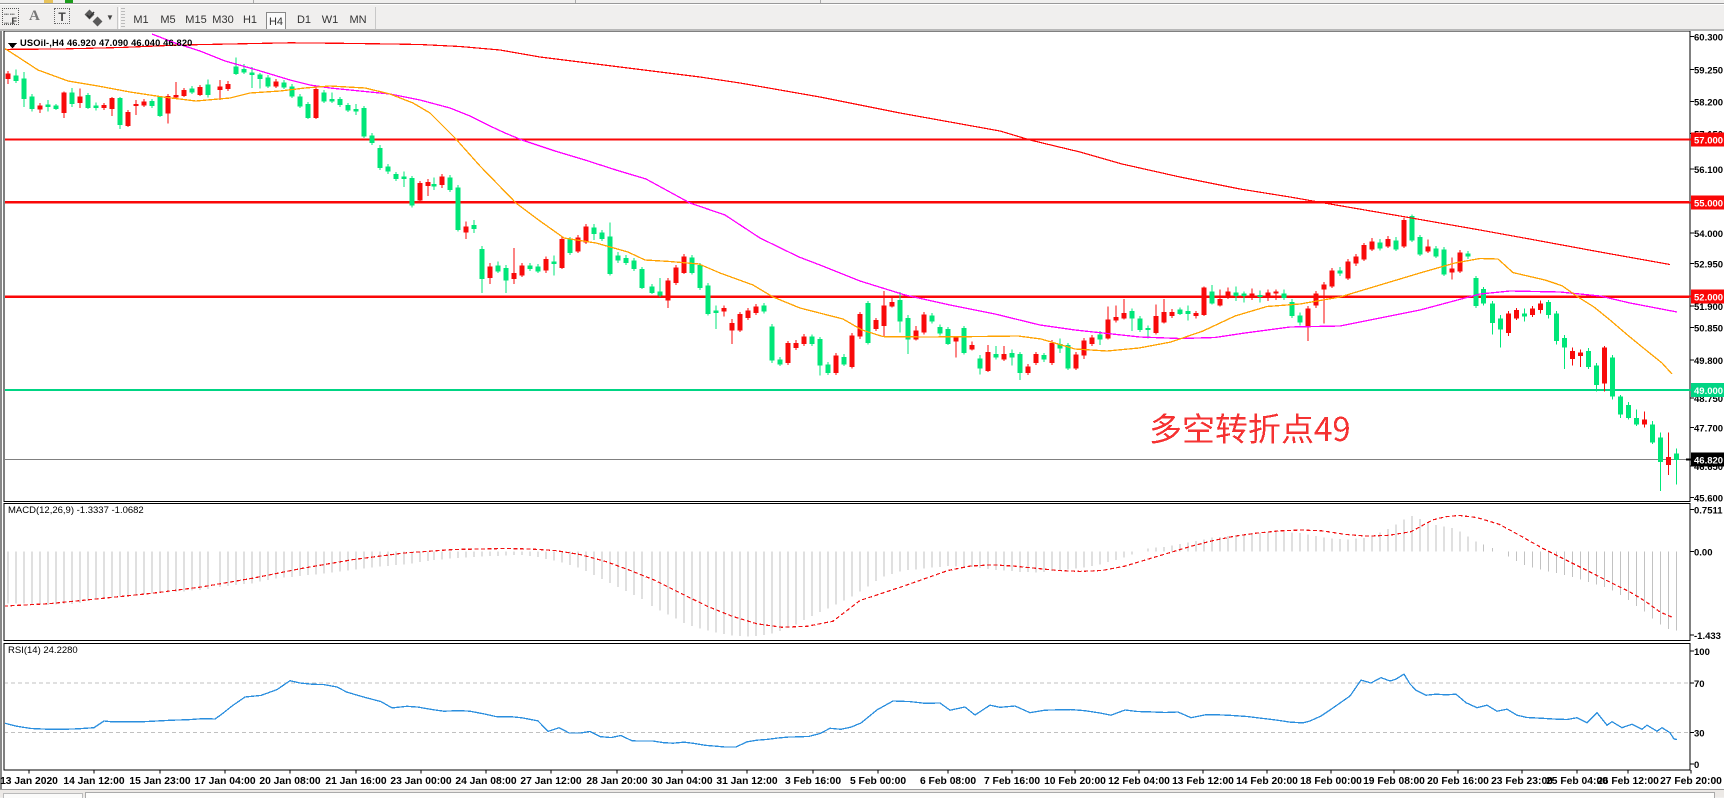 Image resolution: width=1724 pixels, height=798 pixels. What do you see at coordinates (1708, 103) in the screenshot?
I see `svg-text: 58.200` at bounding box center [1708, 103].